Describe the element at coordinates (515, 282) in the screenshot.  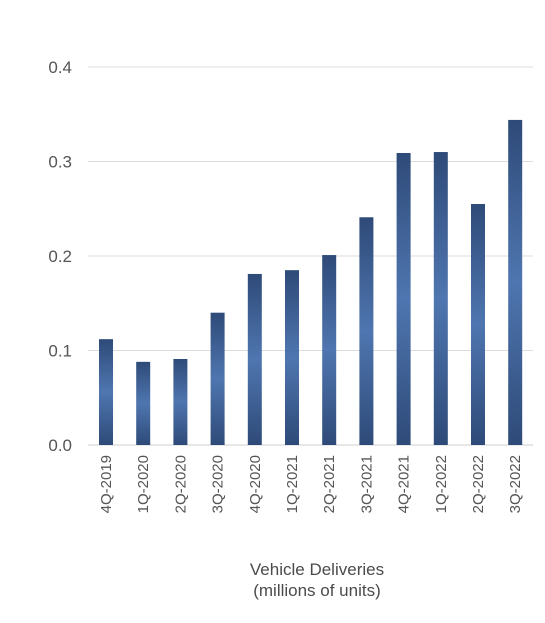
I see `bar-3Q-2022` at that location.